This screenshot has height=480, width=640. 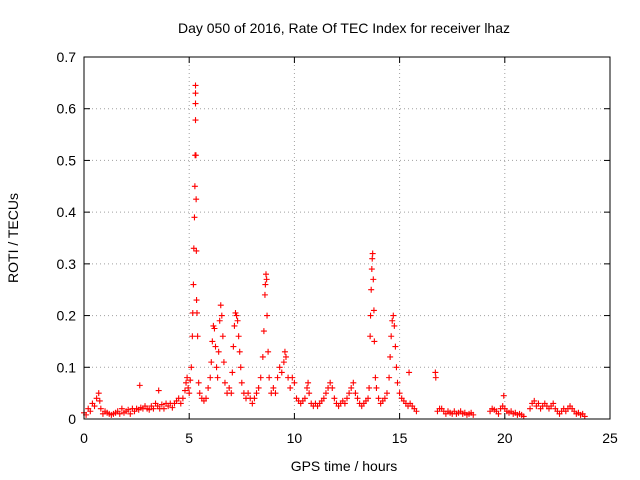 I want to click on y-tick-label: 0.5, so click(x=67, y=160).